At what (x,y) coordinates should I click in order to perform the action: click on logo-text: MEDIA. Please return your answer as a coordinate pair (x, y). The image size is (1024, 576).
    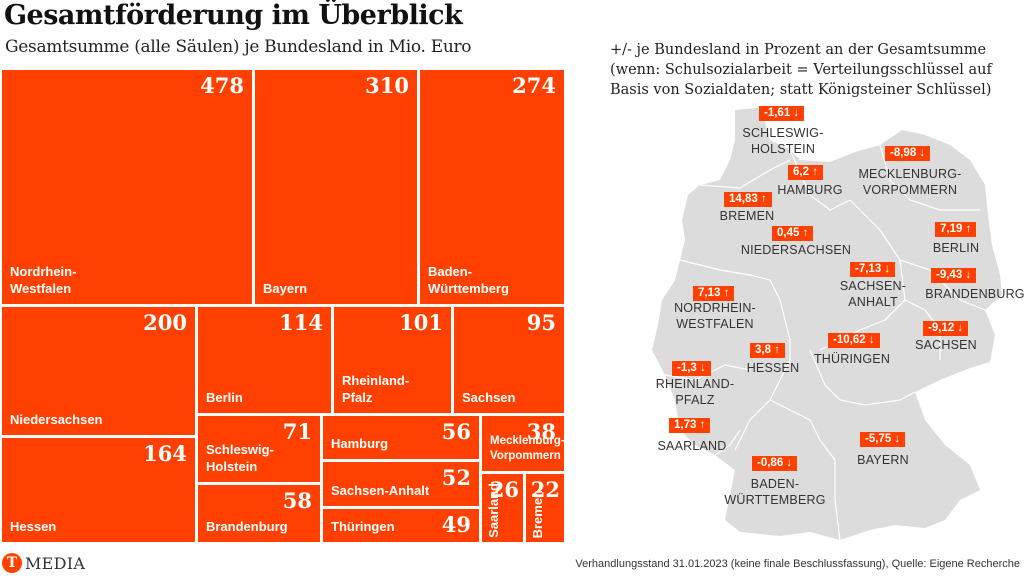
    Looking at the image, I should click on (55, 563).